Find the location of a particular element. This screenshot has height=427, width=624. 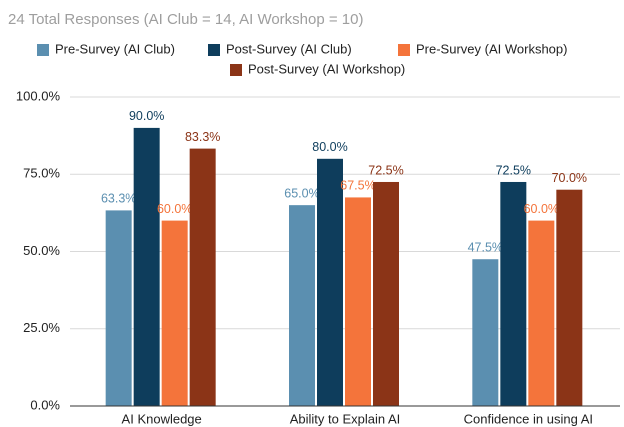

data-label: 90.0% is located at coordinates (146, 116).